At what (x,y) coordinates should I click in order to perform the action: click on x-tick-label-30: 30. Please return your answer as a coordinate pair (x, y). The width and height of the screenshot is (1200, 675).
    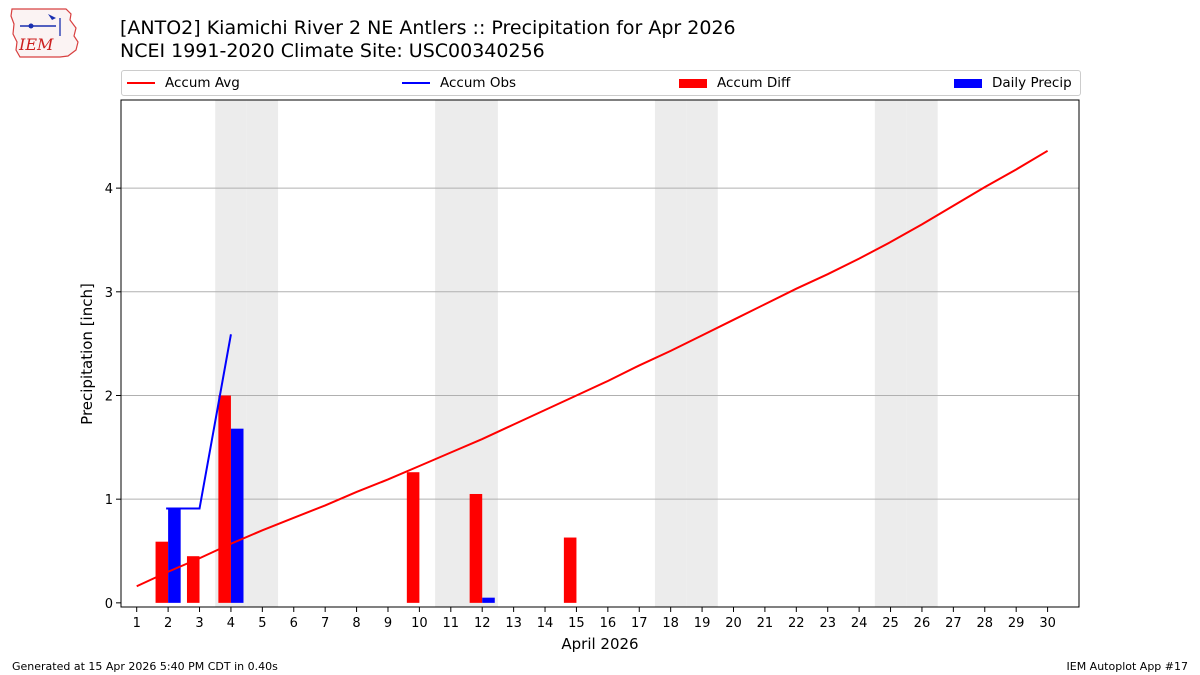
    Looking at the image, I should click on (1047, 623).